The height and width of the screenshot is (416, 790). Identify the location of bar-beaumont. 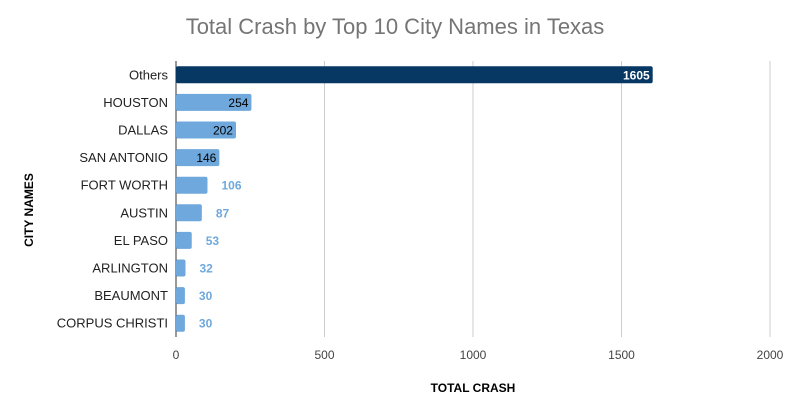
(180, 296).